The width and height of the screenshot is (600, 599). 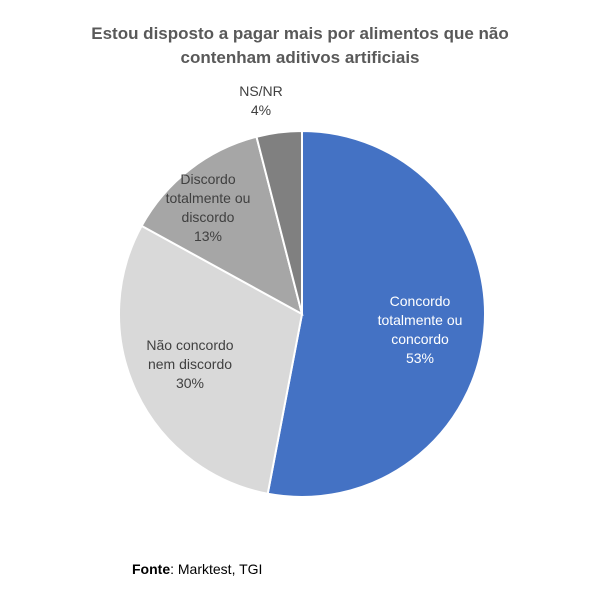 I want to click on source-note: Fonte: Marktest, TGI, so click(x=197, y=569).